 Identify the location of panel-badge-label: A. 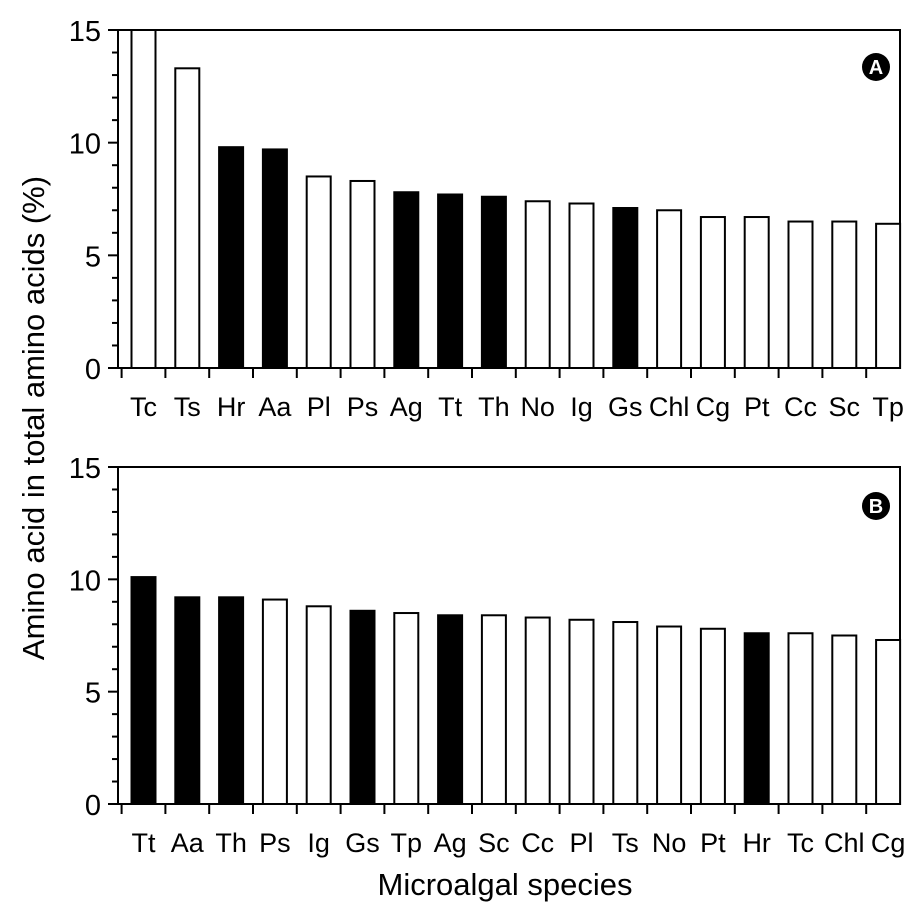
(876, 68).